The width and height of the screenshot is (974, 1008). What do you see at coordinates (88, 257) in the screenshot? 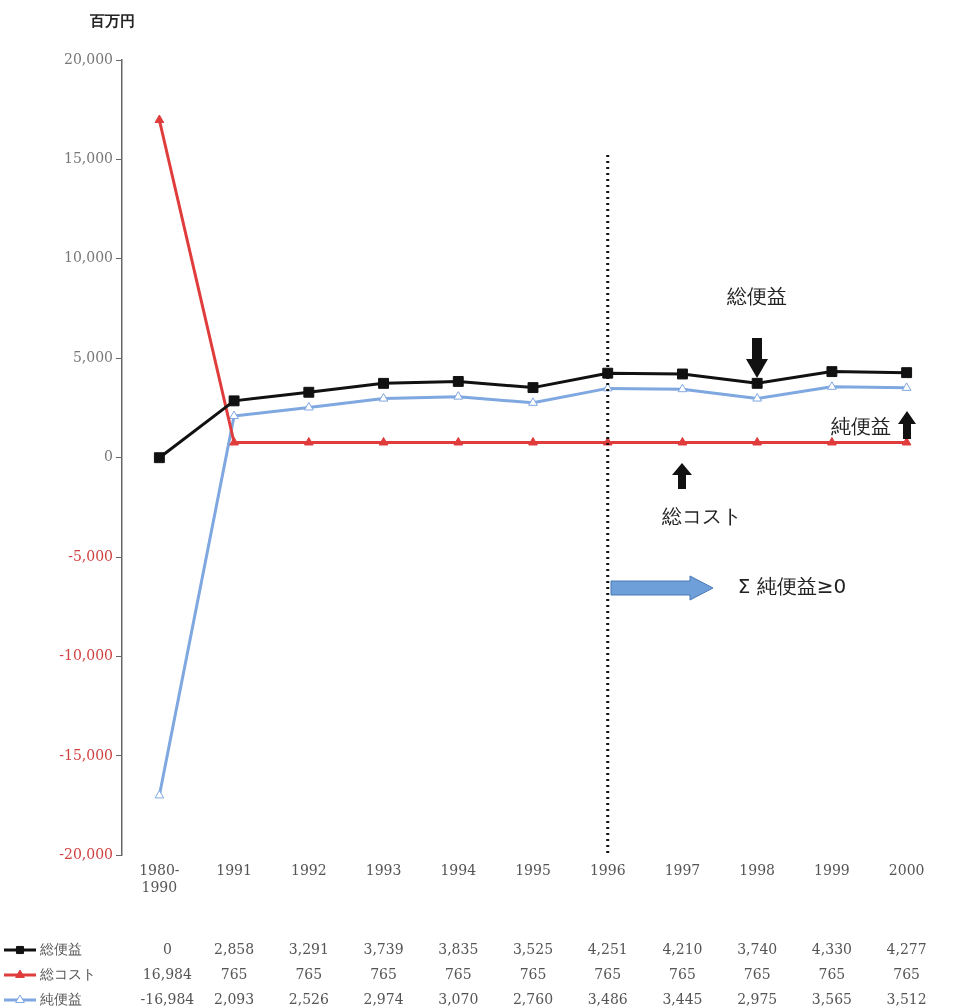
I see `y-tick-label: 10,000` at bounding box center [88, 257].